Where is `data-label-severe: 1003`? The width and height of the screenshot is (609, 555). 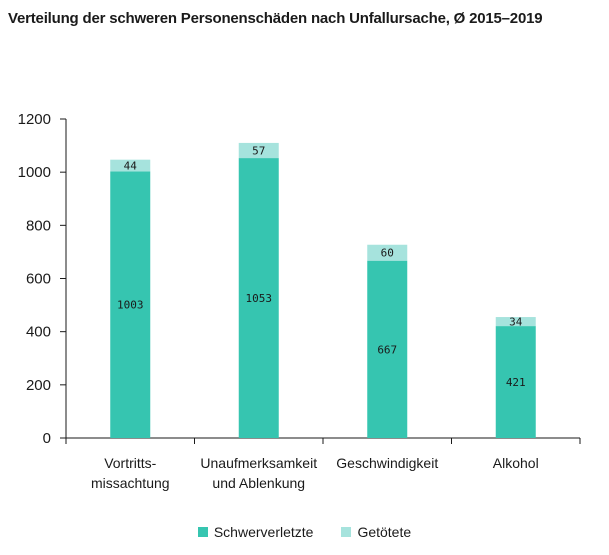
data-label-severe: 1003 is located at coordinates (130, 305).